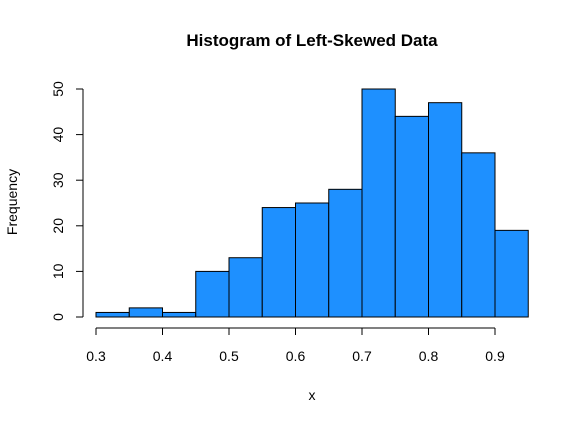 The width and height of the screenshot is (586, 425). I want to click on y-tick-label-3: 30, so click(58, 180).